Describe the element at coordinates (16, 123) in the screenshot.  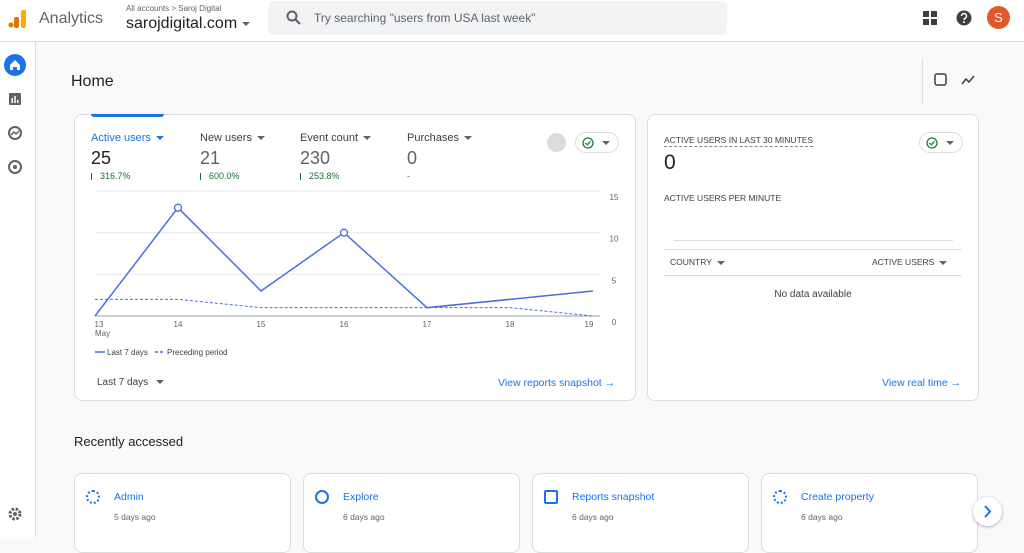
I see `nav-icons` at that location.